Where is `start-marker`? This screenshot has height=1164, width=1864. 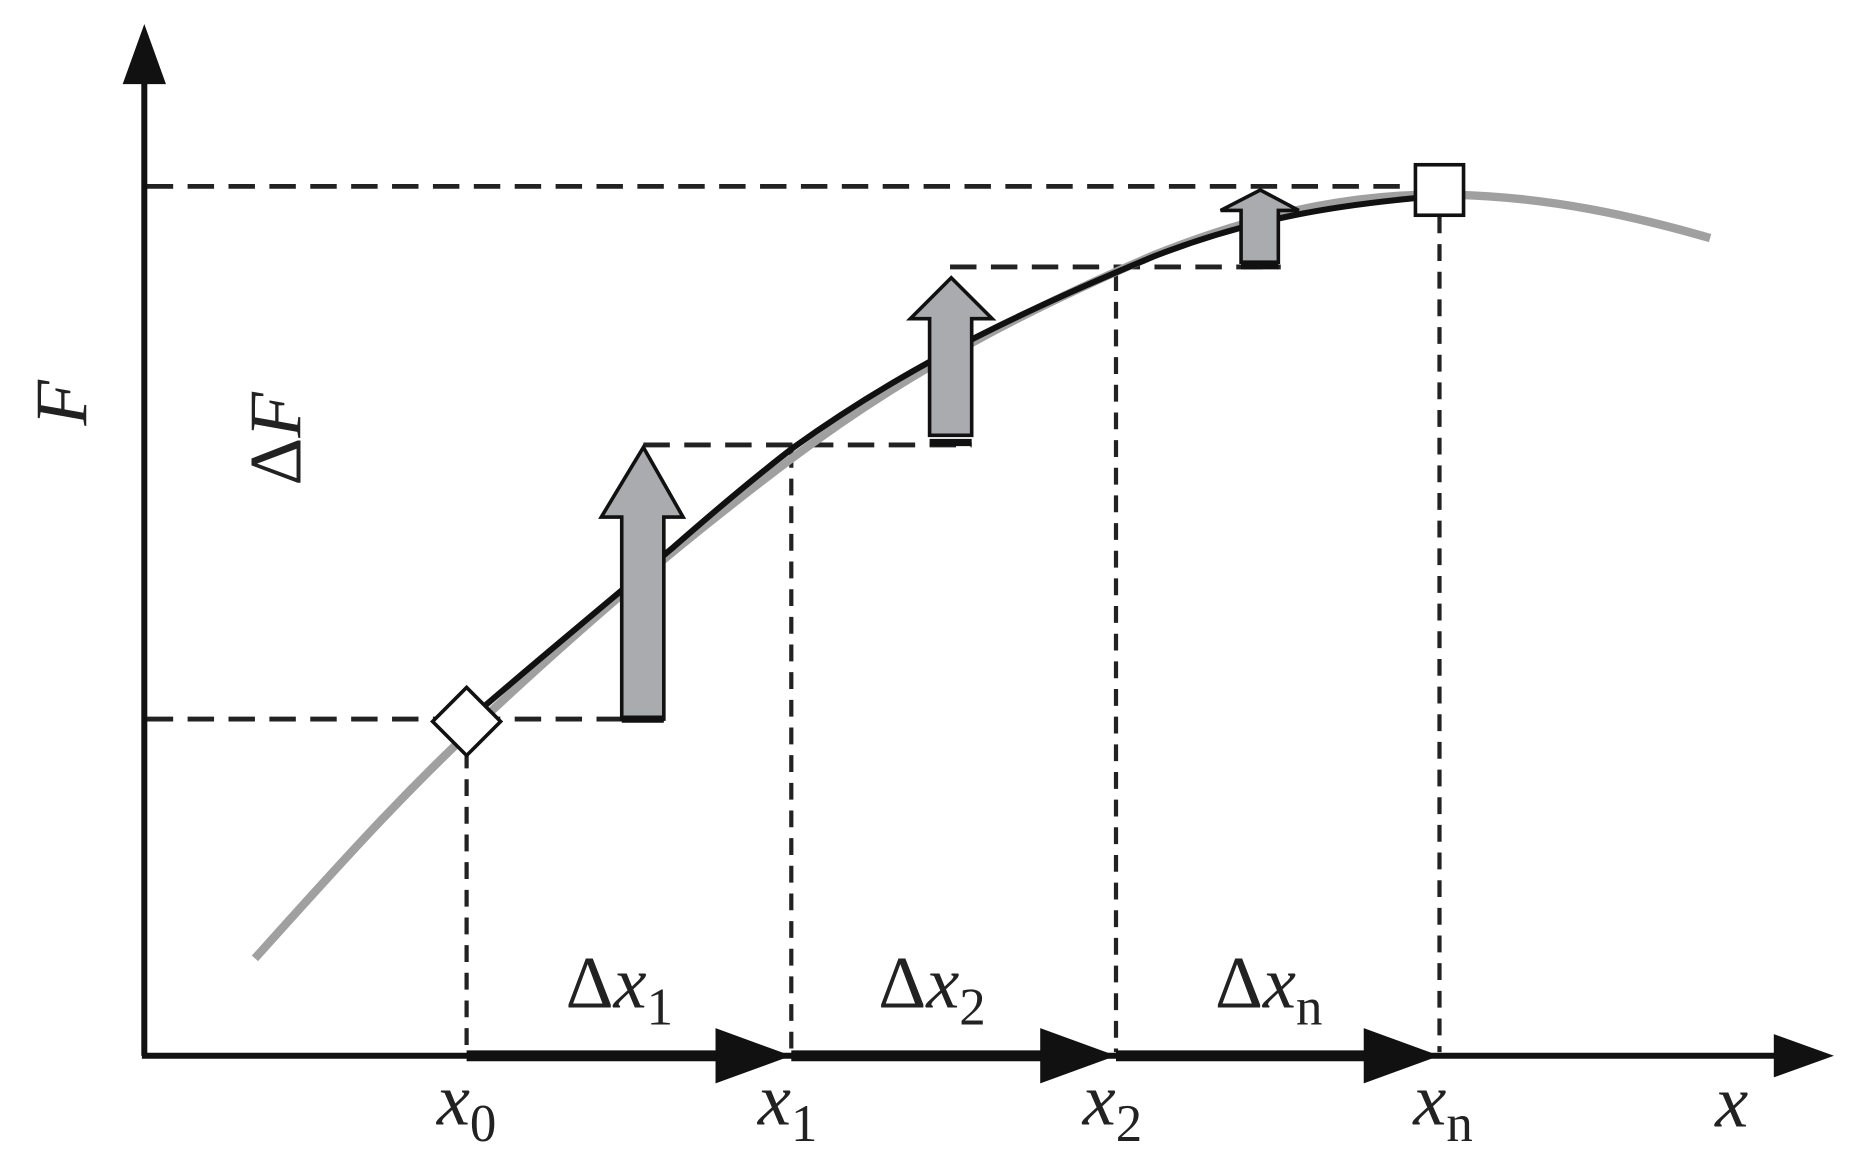 start-marker is located at coordinates (467, 721).